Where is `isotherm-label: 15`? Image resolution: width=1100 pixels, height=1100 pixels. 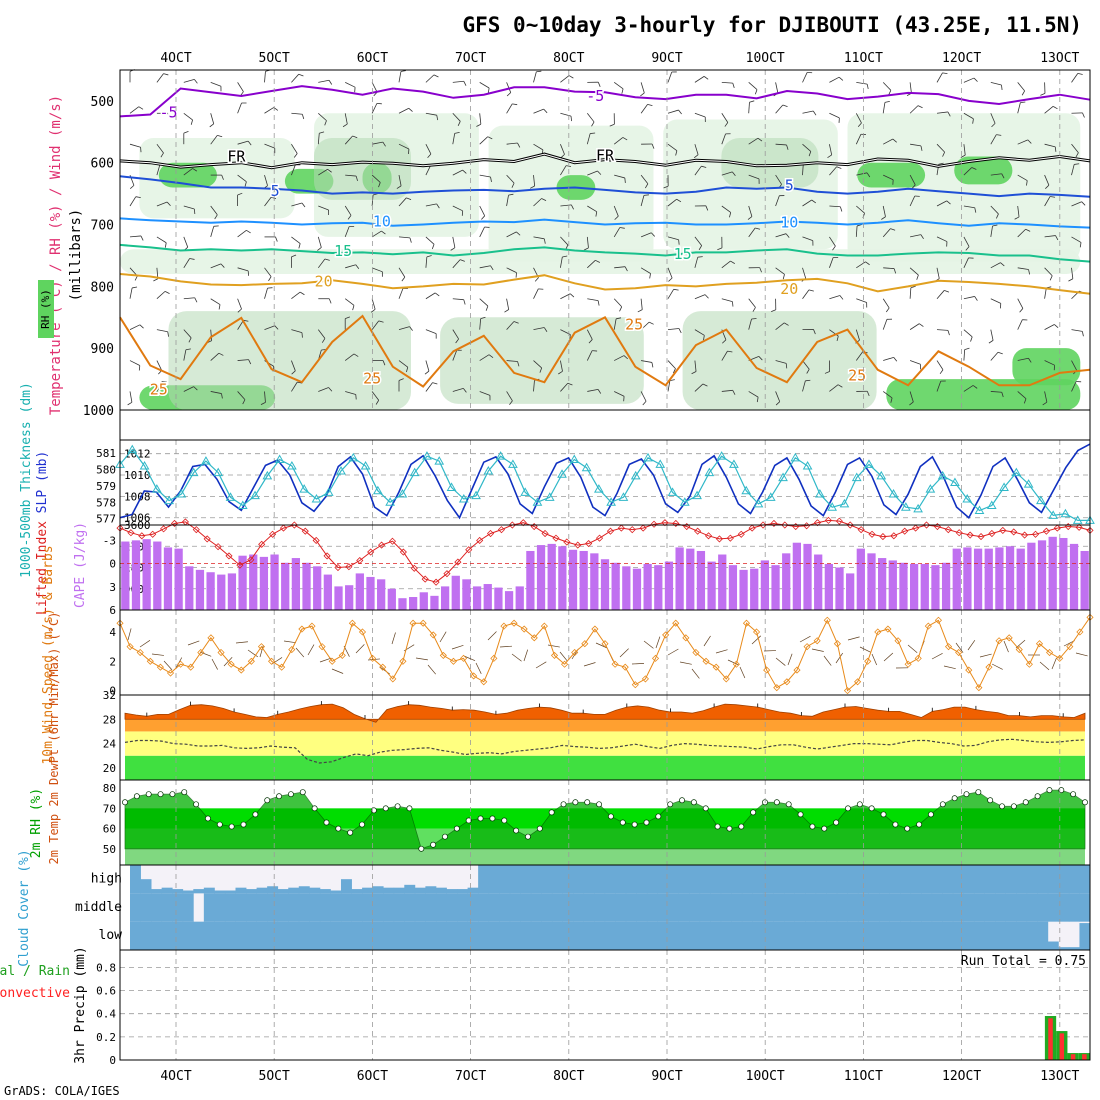 isotherm-label: 15 is located at coordinates (683, 254).